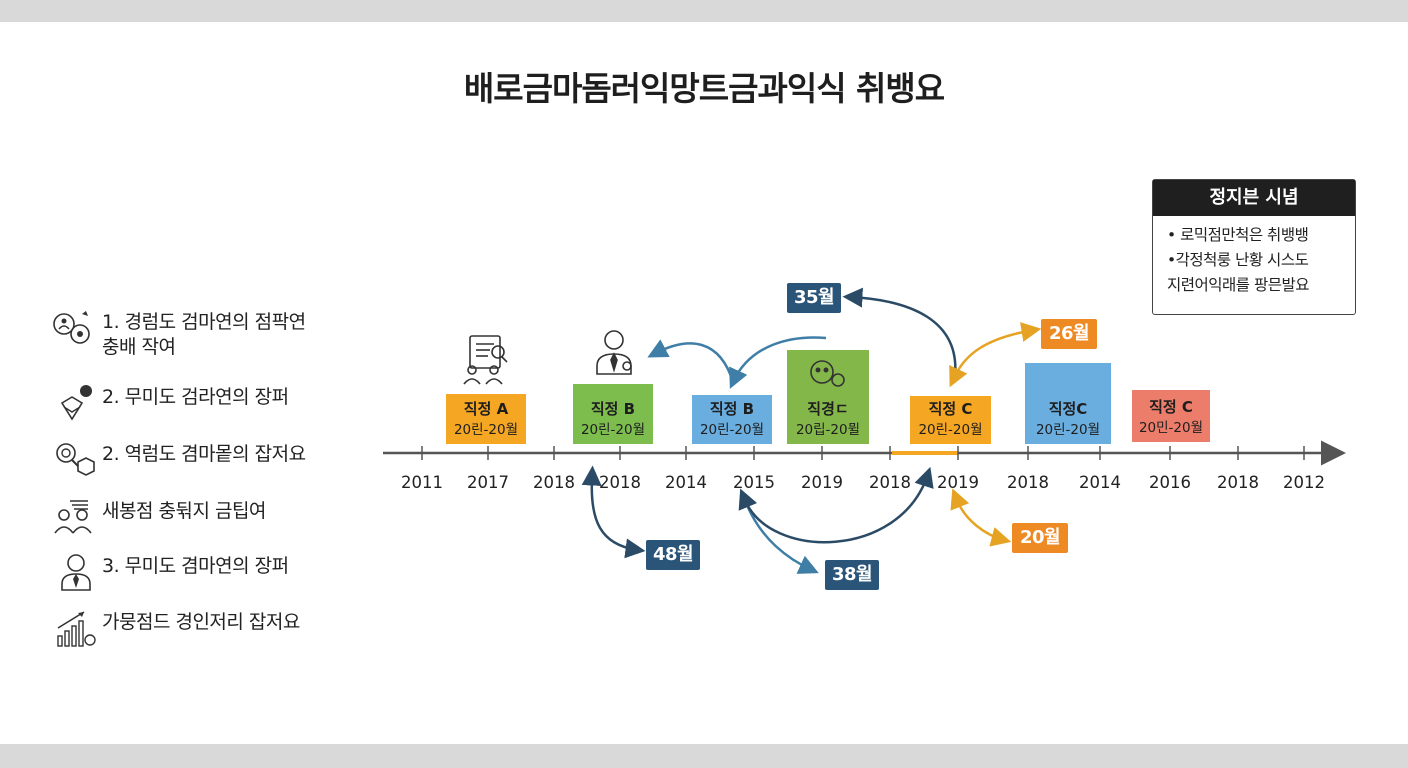 Image resolution: width=1408 pixels, height=768 pixels. I want to click on list-item-2: 2. 무미도 검라연의 장퍼, so click(169, 403).